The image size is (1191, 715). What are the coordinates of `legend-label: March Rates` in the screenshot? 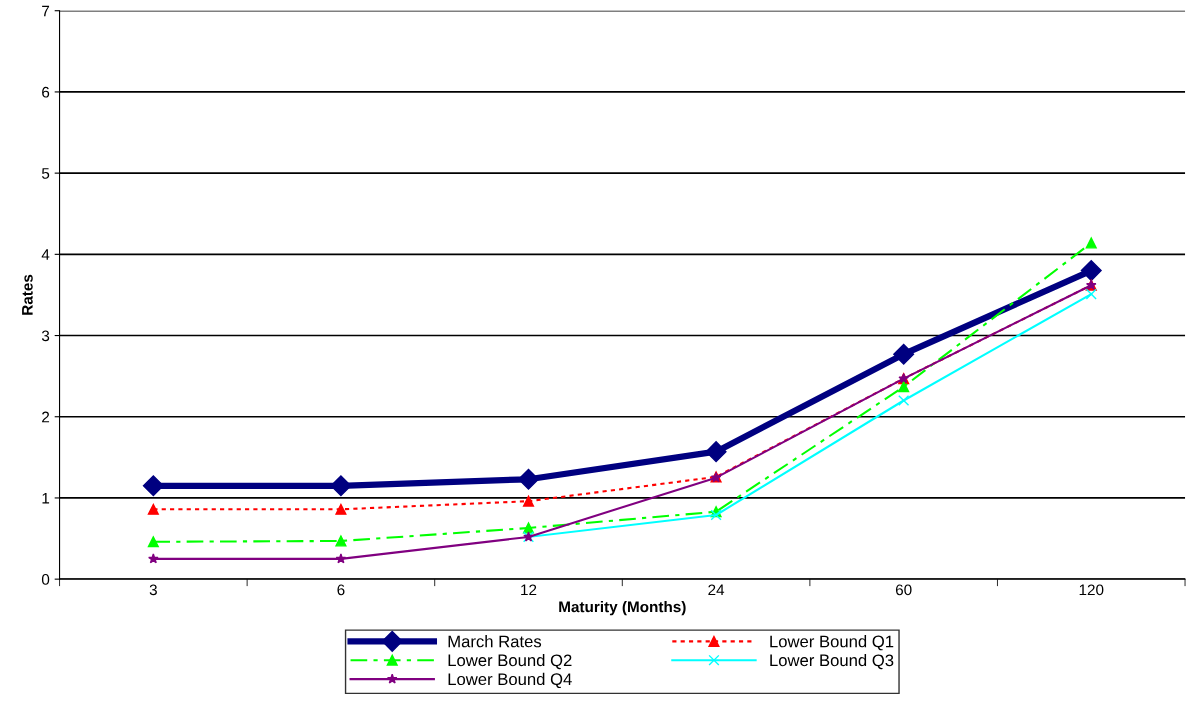 It's located at (495, 641).